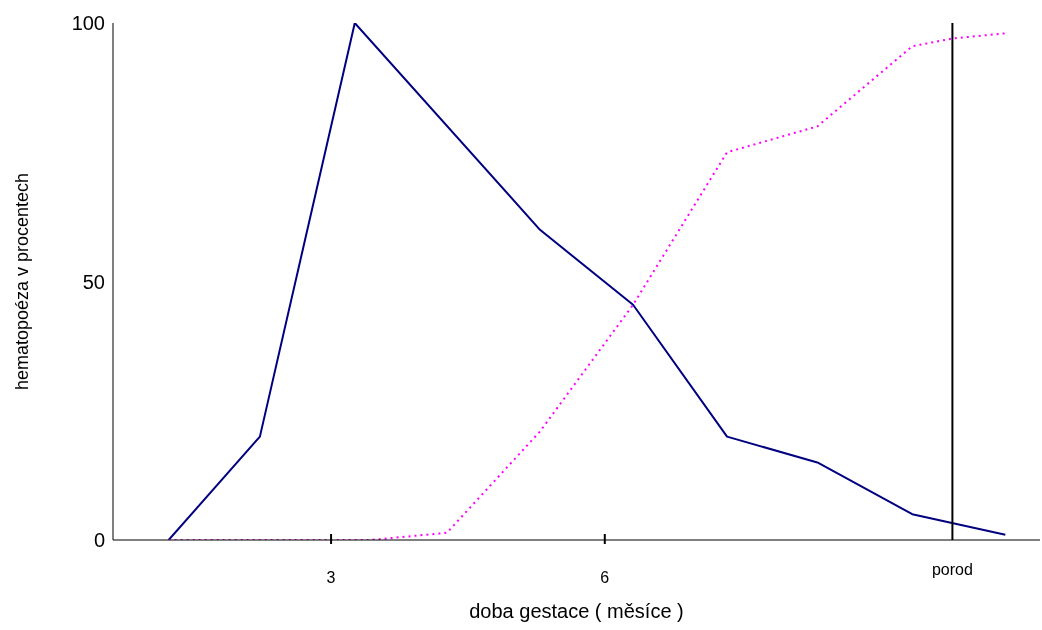 Image resolution: width=1042 pixels, height=630 pixels. What do you see at coordinates (93, 281) in the screenshot?
I see `y-tick-label: 50` at bounding box center [93, 281].